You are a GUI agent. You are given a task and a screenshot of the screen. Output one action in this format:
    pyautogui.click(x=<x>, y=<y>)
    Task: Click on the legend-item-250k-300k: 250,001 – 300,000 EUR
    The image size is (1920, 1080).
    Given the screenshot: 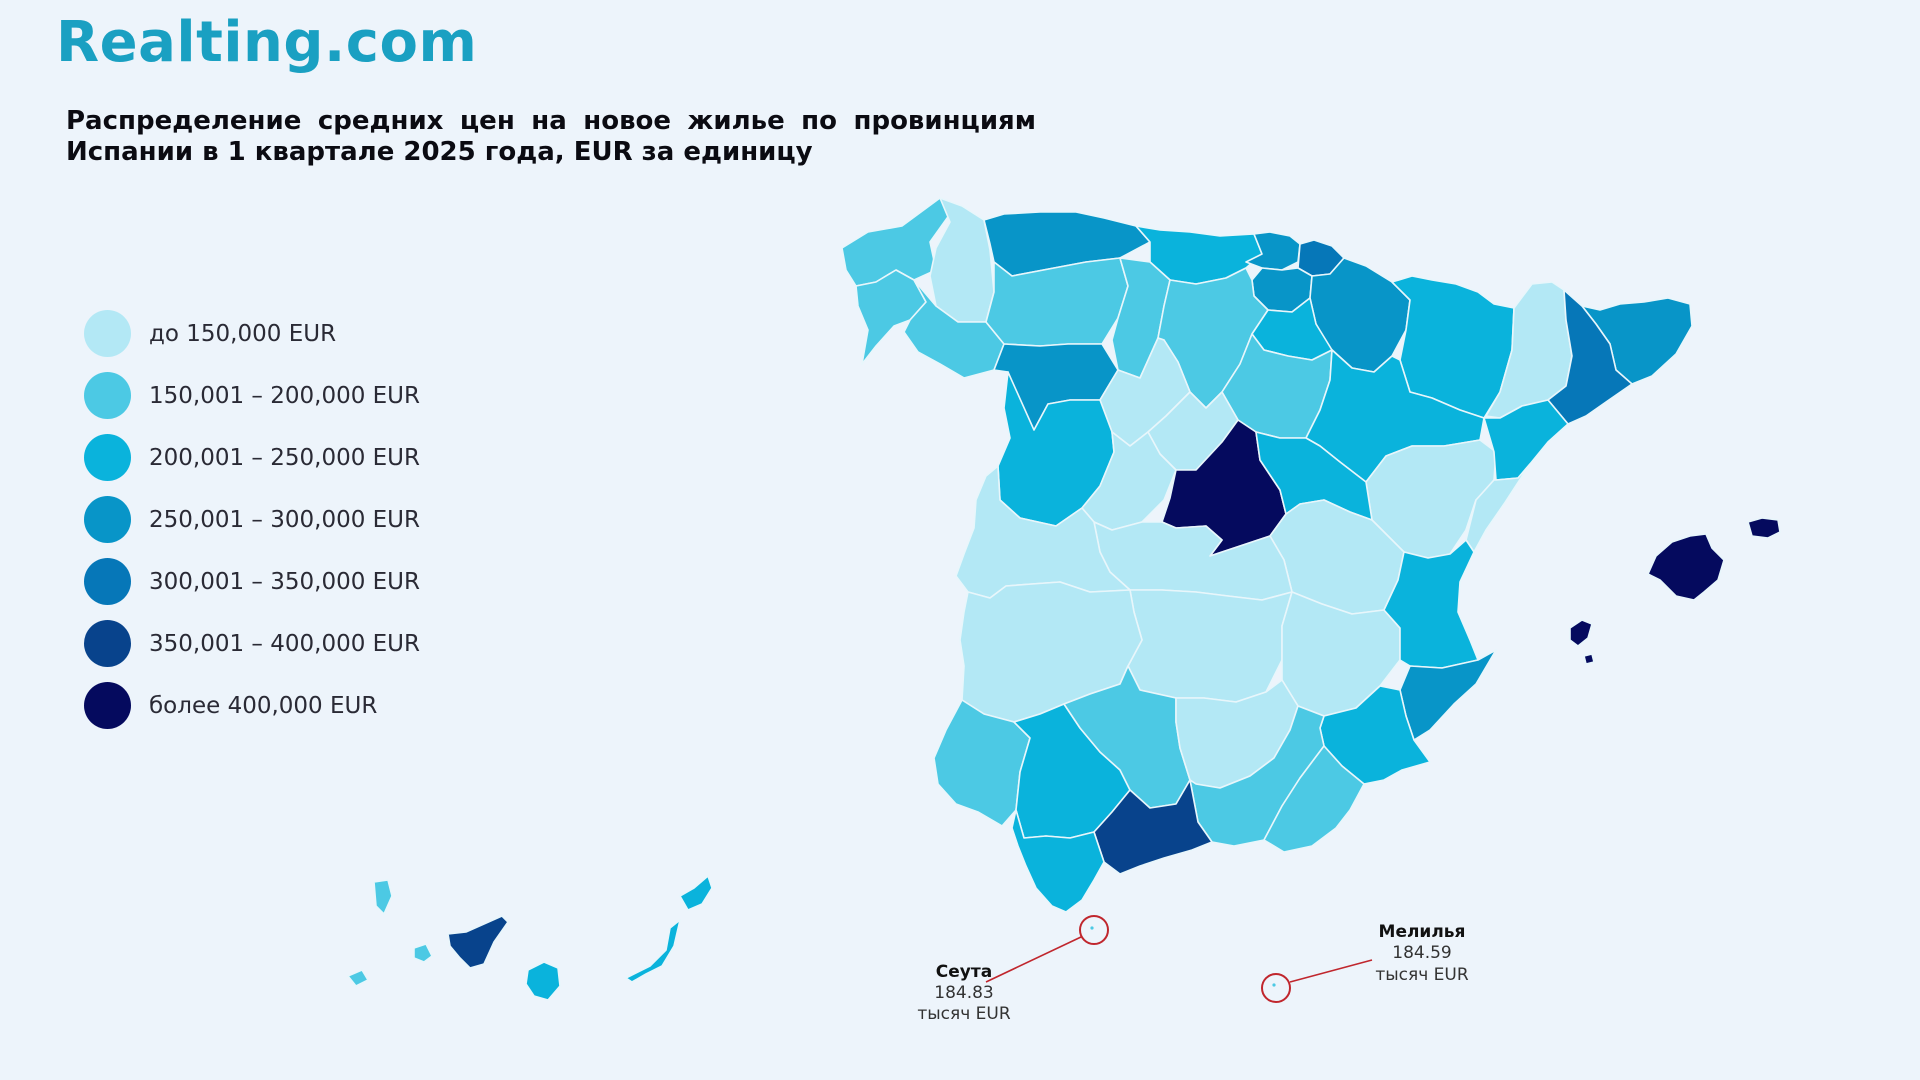 What is the action you would take?
    pyautogui.click(x=252, y=519)
    